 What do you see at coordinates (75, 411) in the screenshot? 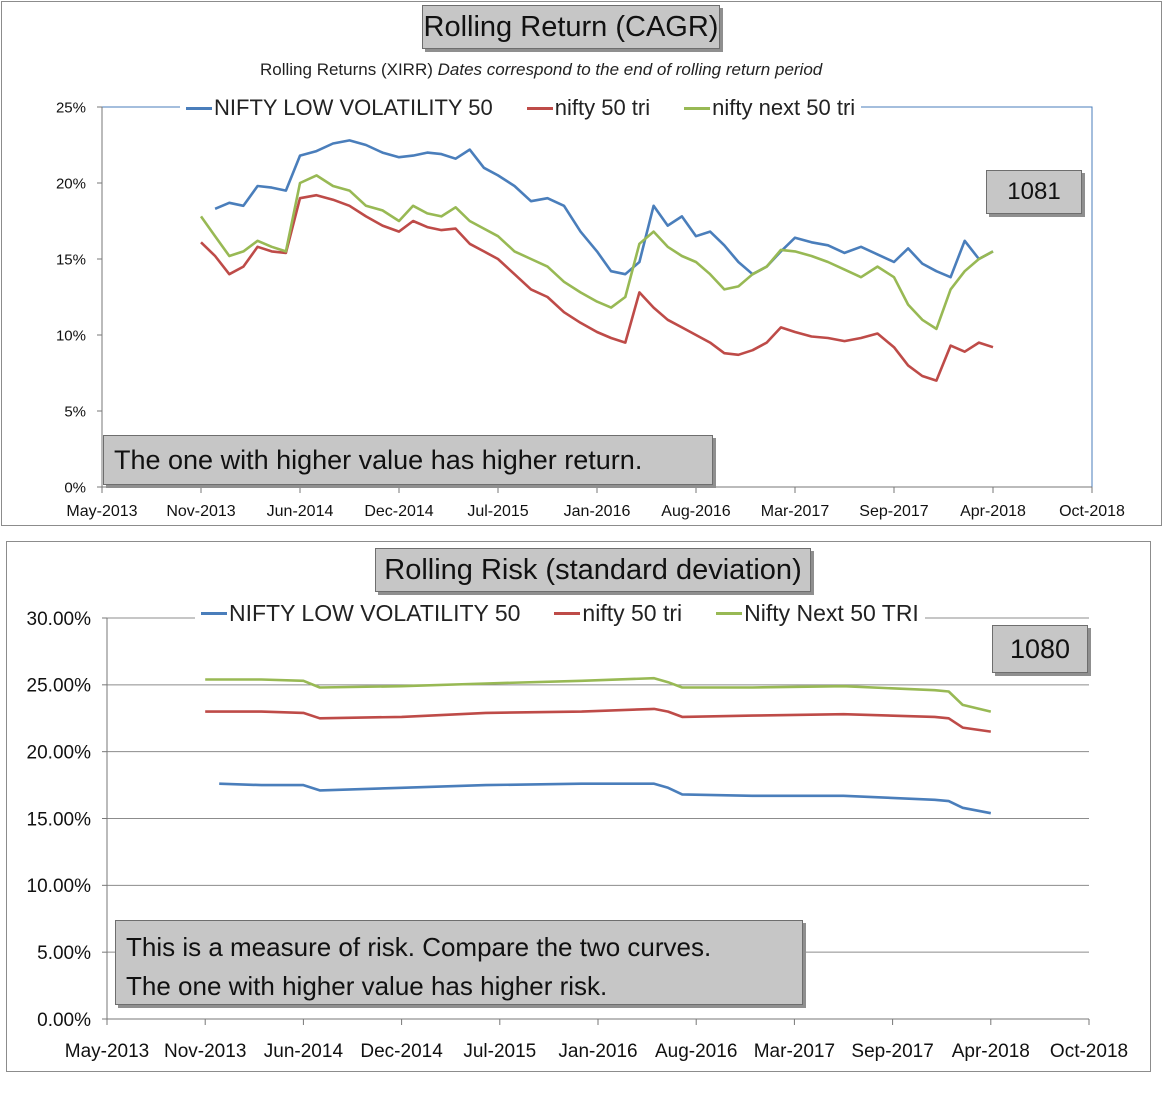
I see `y-tick-label: 5%` at bounding box center [75, 411].